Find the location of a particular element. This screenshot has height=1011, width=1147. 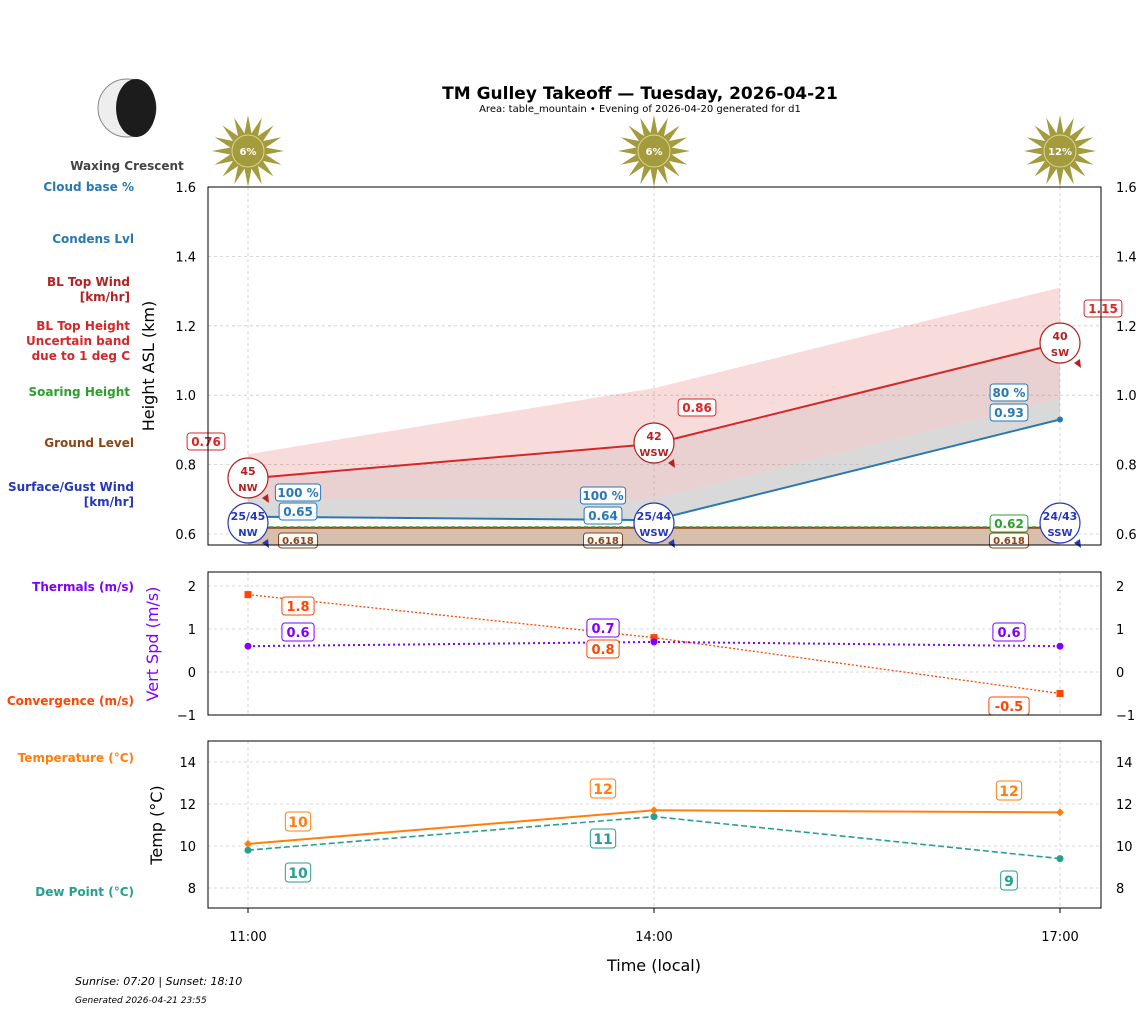

dewpoint-label: 11 is located at coordinates (602, 840).